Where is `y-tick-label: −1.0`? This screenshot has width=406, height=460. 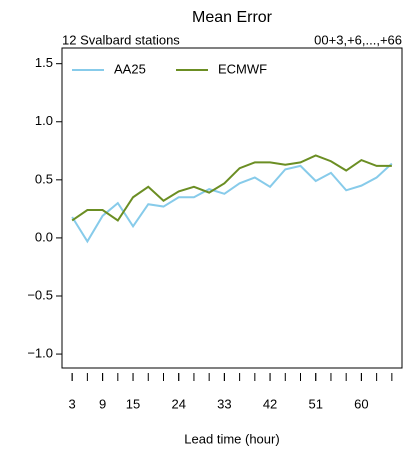
y-tick-label: −1.0 is located at coordinates (40, 352).